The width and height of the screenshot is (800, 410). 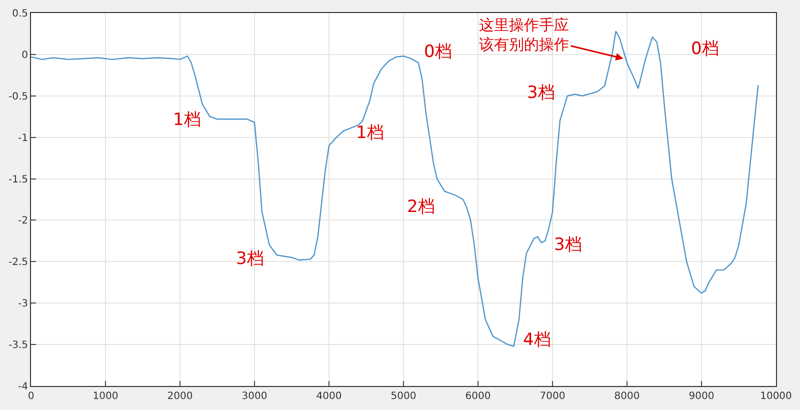 What do you see at coordinates (23, 387) in the screenshot?
I see `y-tick-label: -4` at bounding box center [23, 387].